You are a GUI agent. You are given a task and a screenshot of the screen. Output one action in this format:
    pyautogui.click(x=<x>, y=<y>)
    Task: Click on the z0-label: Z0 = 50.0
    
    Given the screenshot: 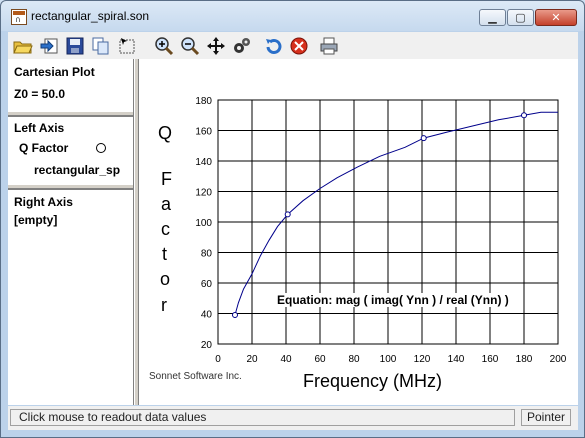 What is the action you would take?
    pyautogui.click(x=40, y=94)
    